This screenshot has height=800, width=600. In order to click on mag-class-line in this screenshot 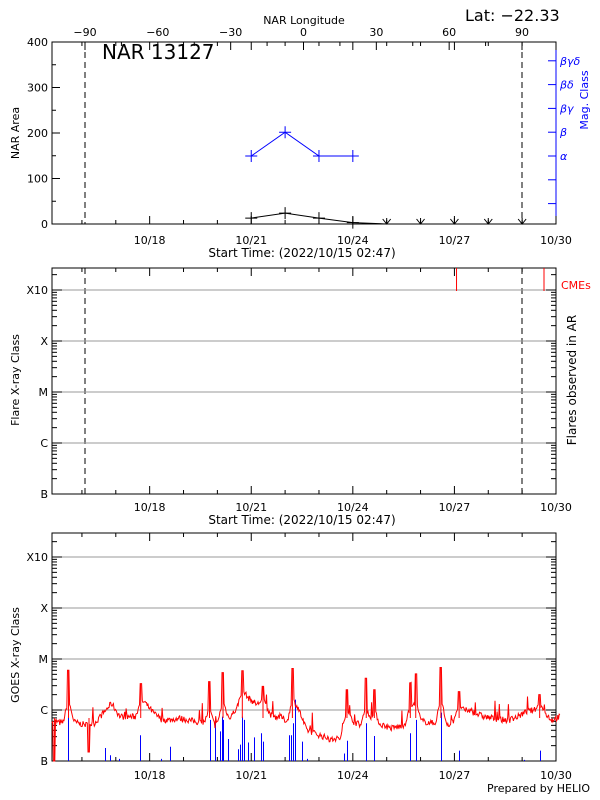, I will do `click(301, 144)`.